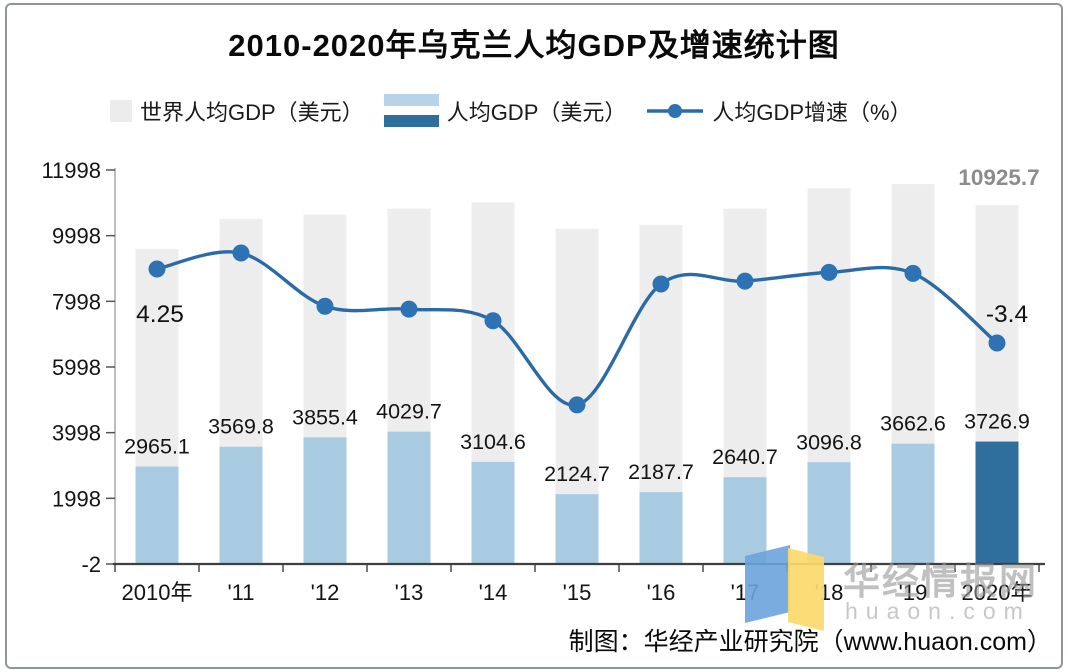  What do you see at coordinates (829, 592) in the screenshot?
I see `x-tick-label: '18` at bounding box center [829, 592].